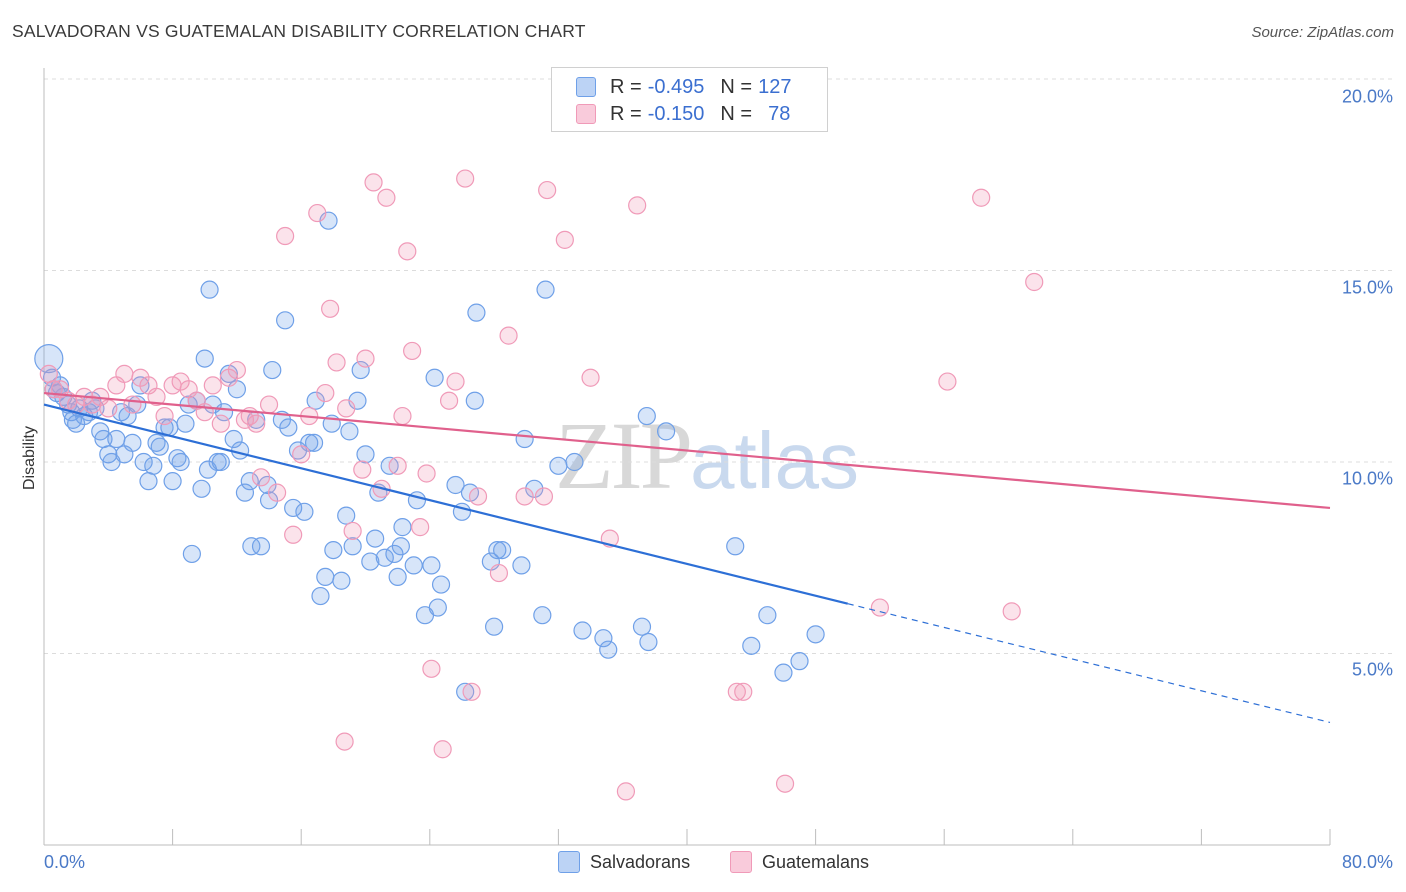 Image resolution: width=1406 pixels, height=892 pixels. What do you see at coordinates (683, 87) in the screenshot?
I see `legend-row-salvadorans: R = -0.495 N = 127` at bounding box center [683, 87].